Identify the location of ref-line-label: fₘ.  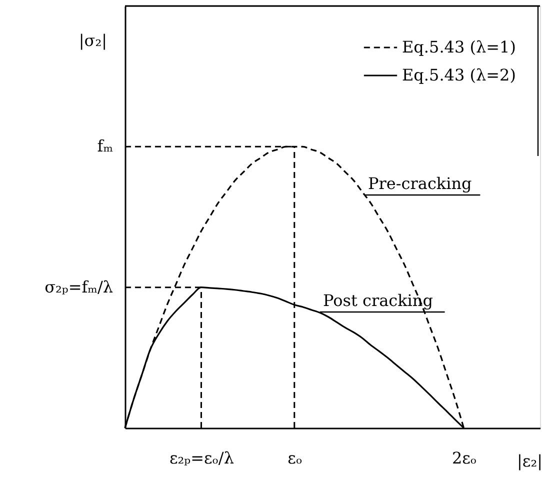
(105, 146).